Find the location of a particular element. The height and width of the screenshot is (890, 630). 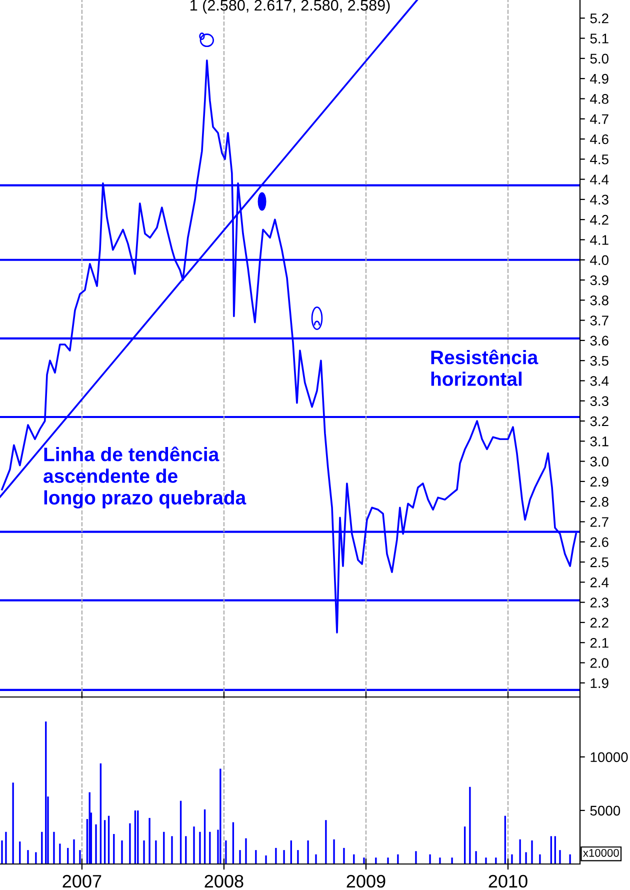

y-tick-label: 3.0 is located at coordinates (599, 461).